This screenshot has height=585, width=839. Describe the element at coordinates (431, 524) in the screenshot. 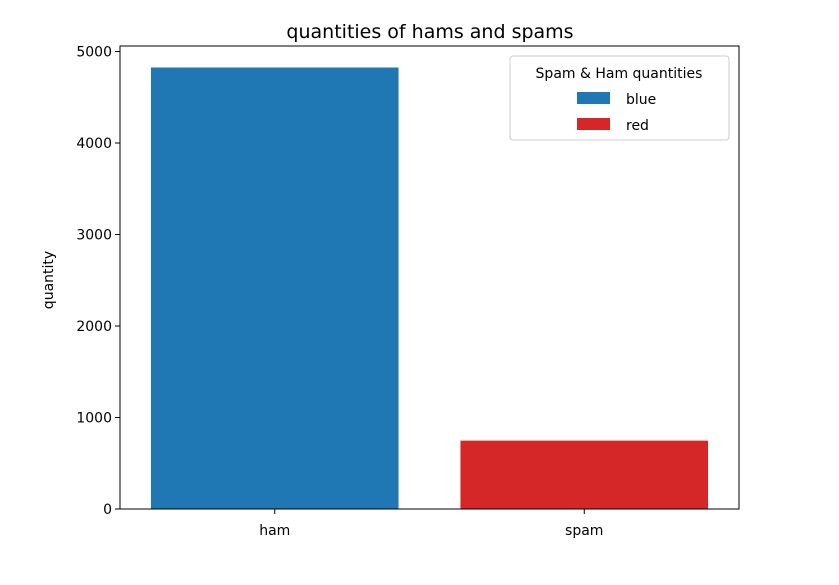

I see `x-axis-ticks: ham spam` at that location.